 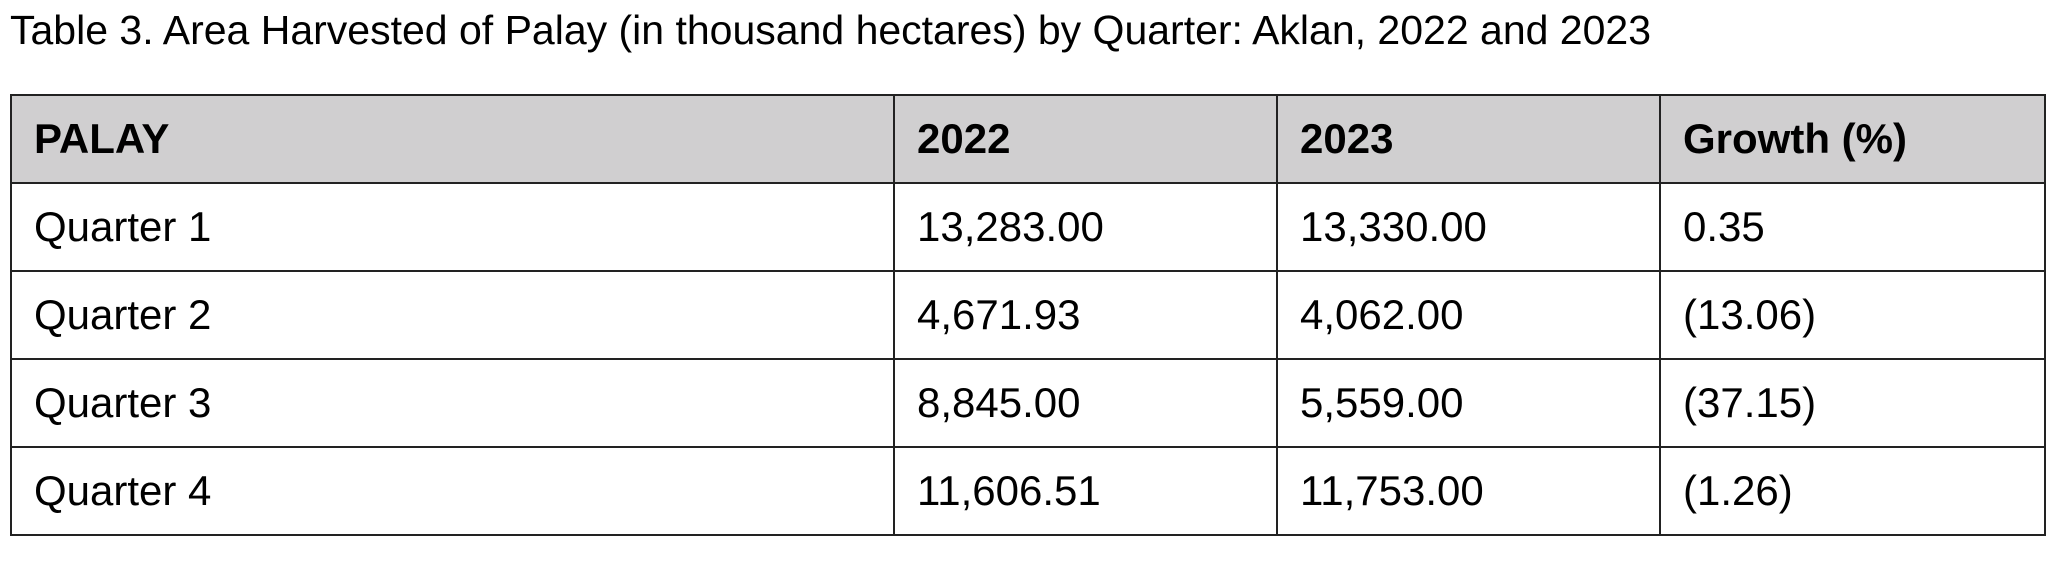 I want to click on table-cell: 4,671.93, so click(x=1085, y=315).